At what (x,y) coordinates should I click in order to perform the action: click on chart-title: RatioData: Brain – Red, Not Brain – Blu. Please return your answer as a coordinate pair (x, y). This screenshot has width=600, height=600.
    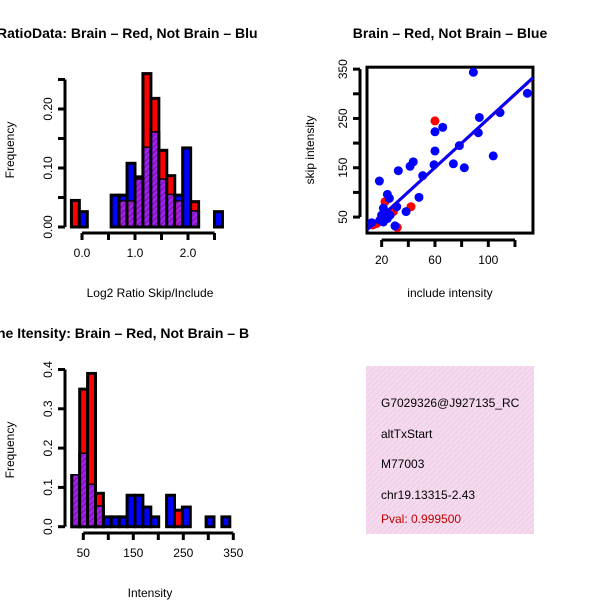
    Looking at the image, I should click on (129, 33).